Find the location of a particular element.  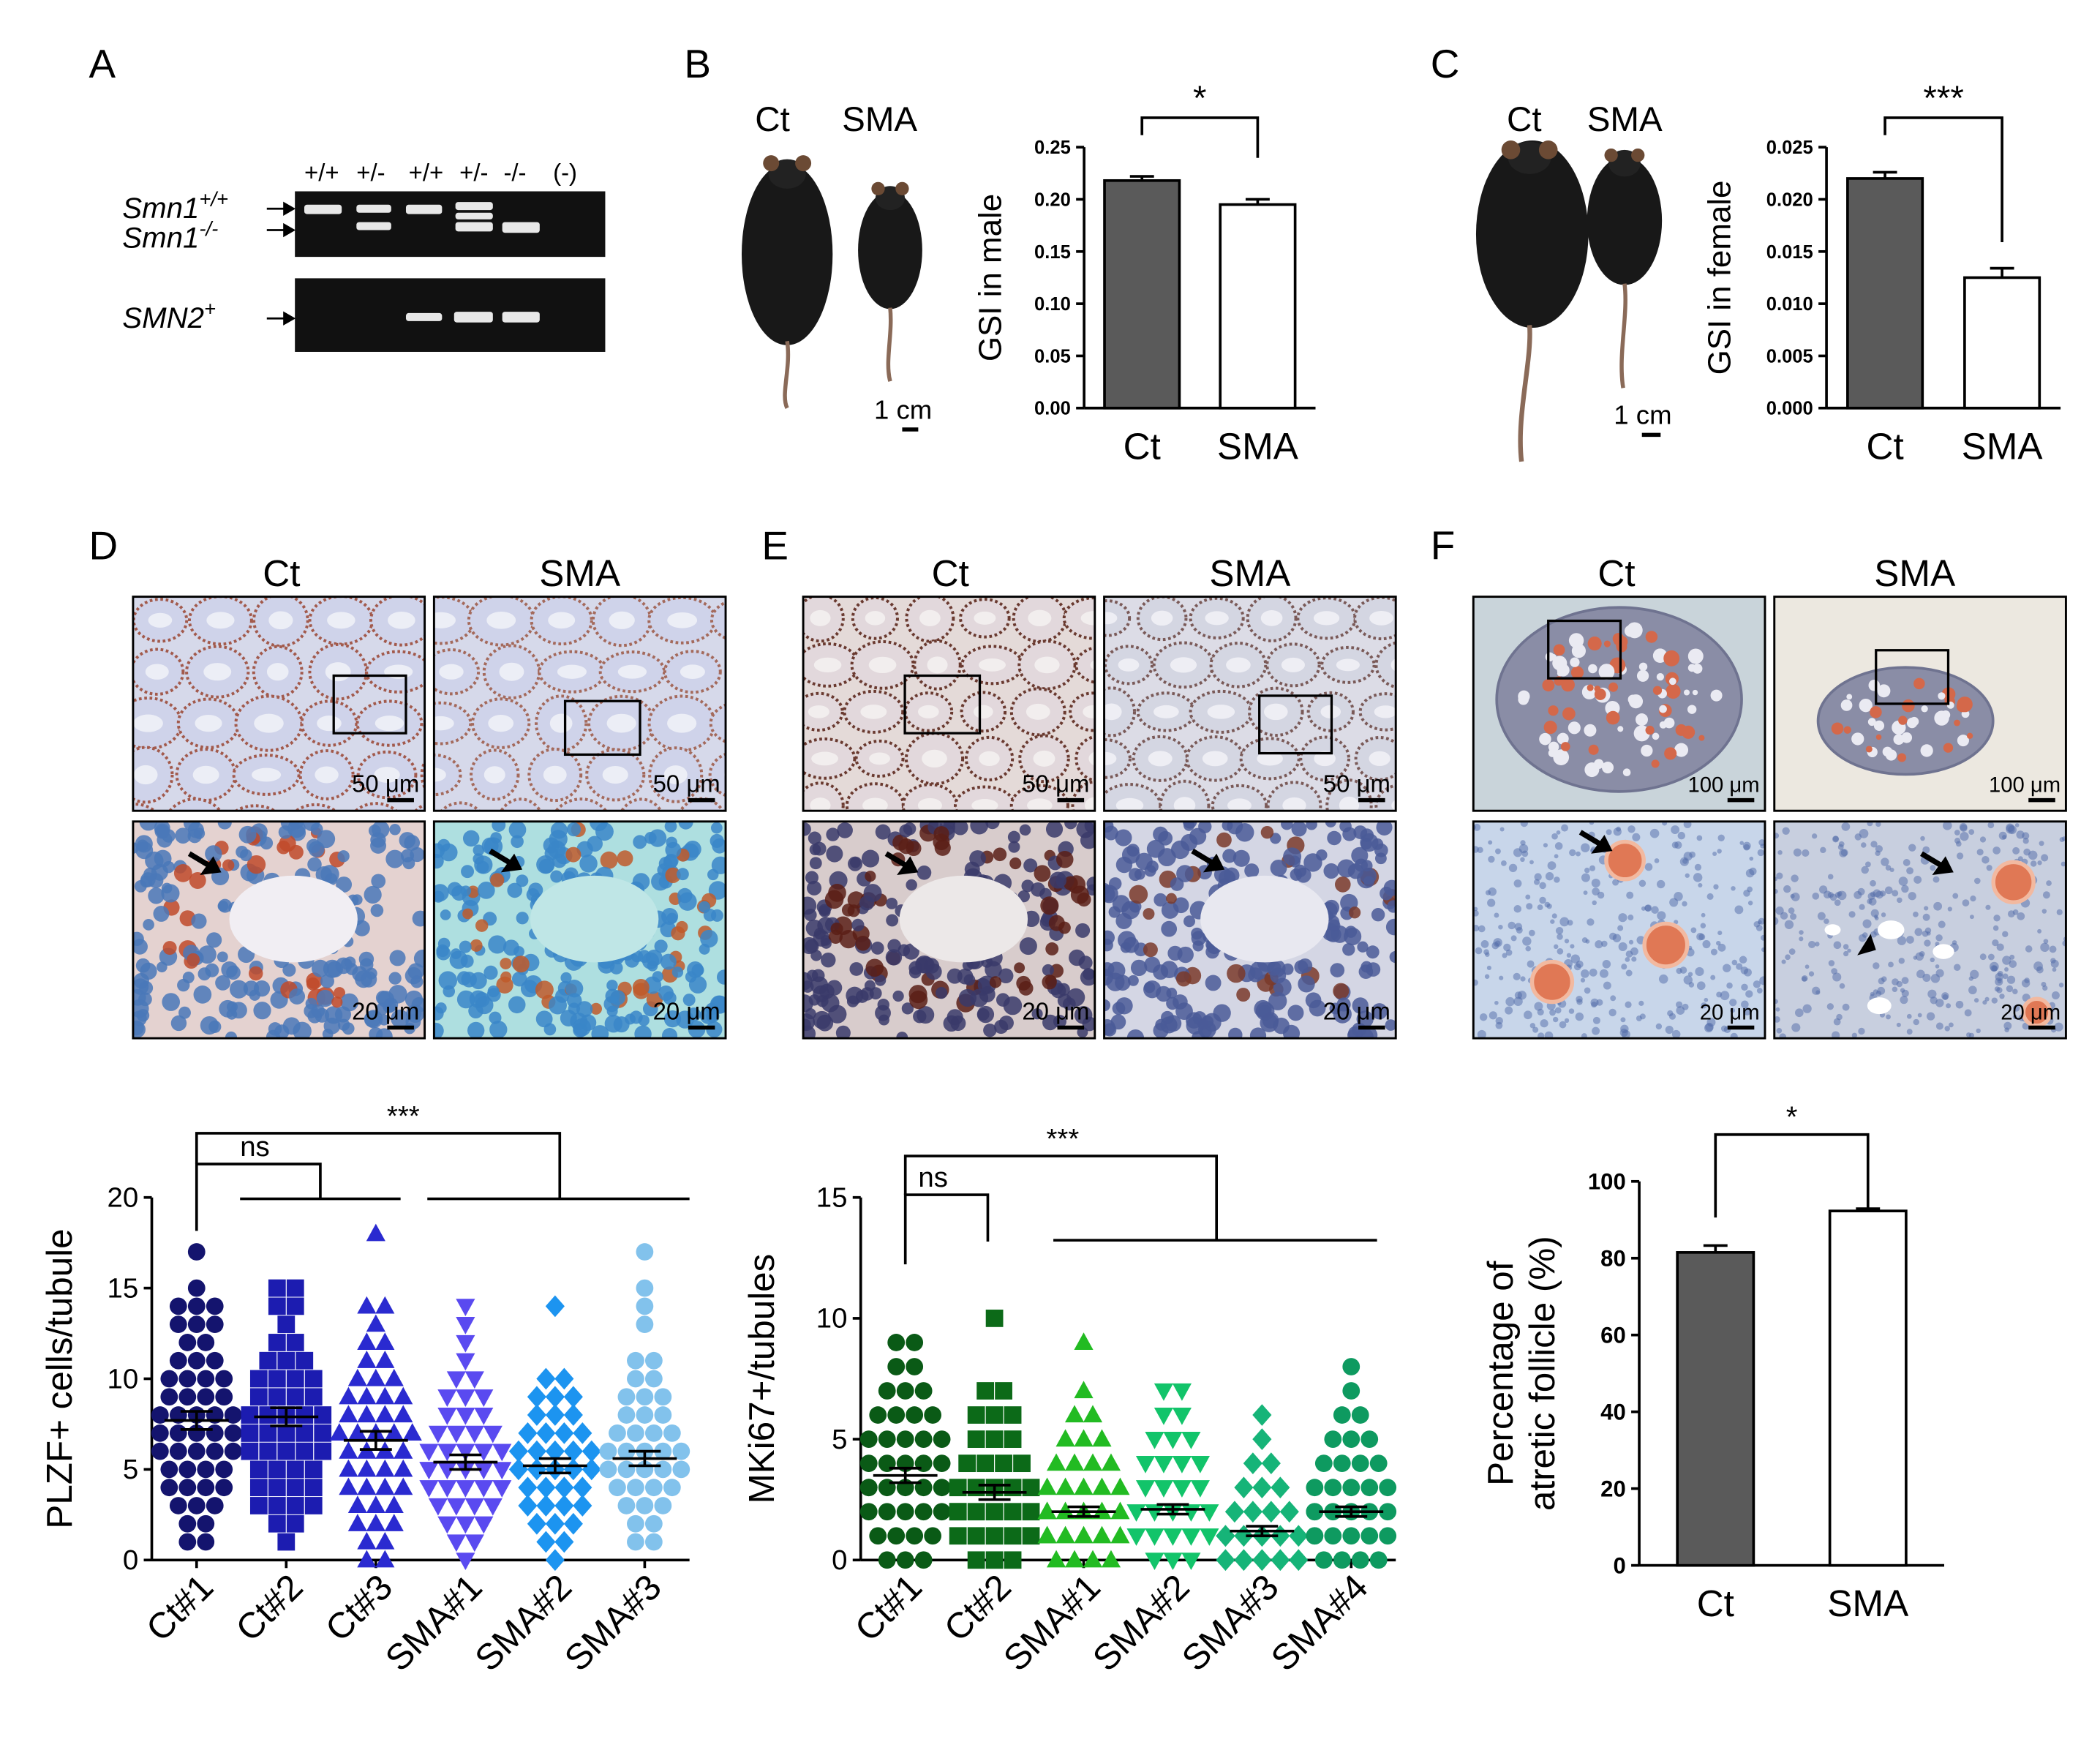

x-category-label: SMA is located at coordinates (2003, 446).